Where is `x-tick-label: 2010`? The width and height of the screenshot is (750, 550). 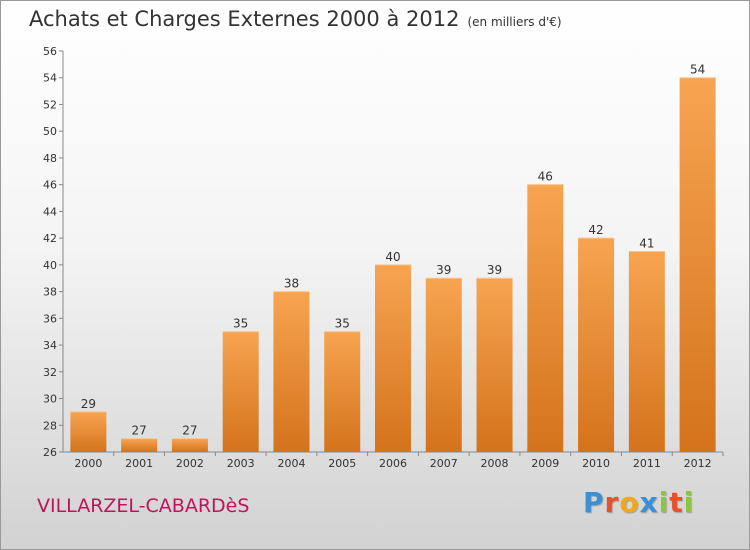
x-tick-label: 2010 is located at coordinates (596, 463).